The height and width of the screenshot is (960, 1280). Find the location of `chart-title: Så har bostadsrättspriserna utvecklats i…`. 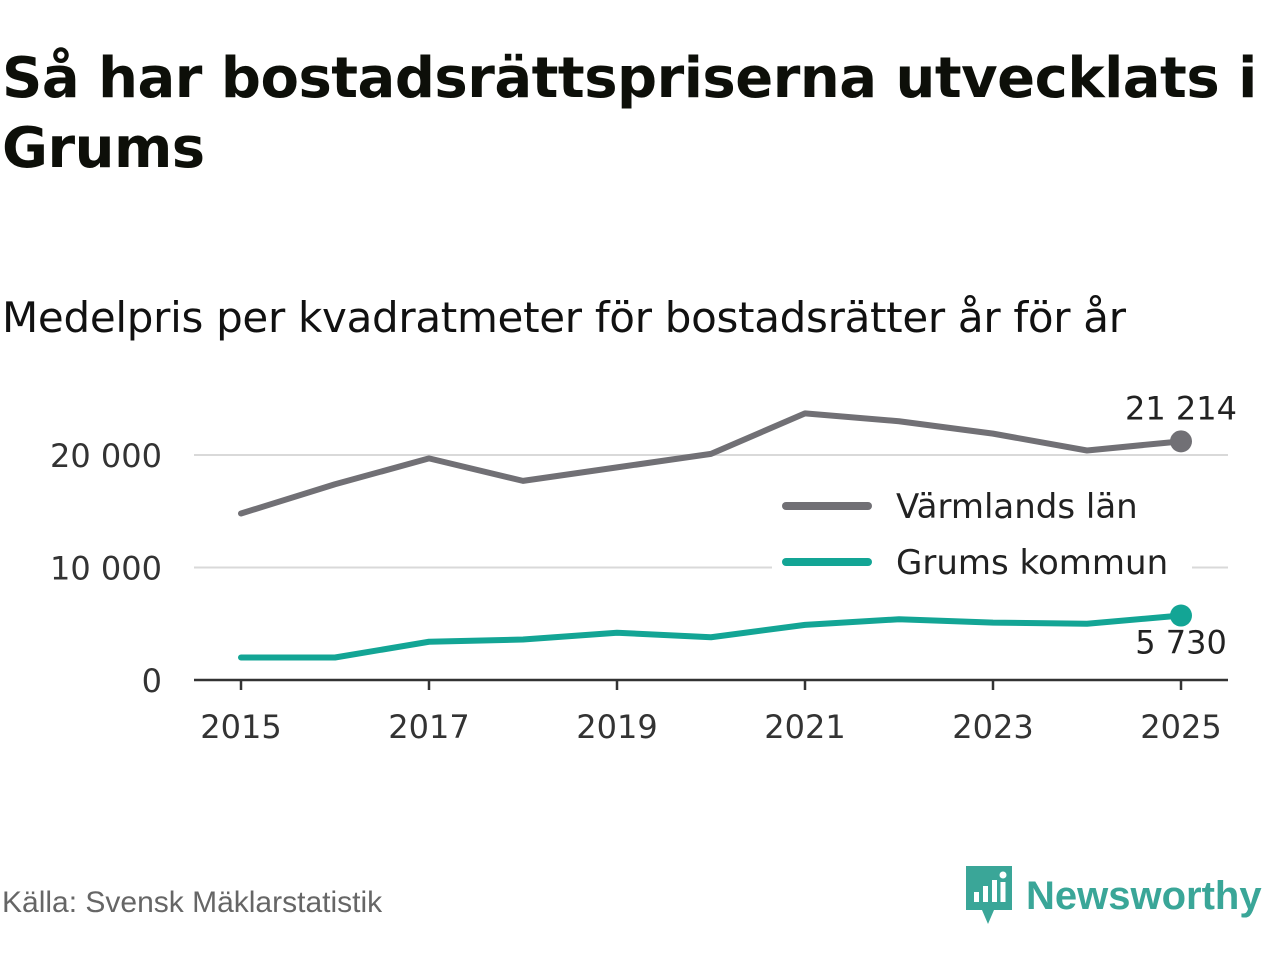

chart-title: Så har bostadsrättspriserna utvecklats i… is located at coordinates (629, 113).